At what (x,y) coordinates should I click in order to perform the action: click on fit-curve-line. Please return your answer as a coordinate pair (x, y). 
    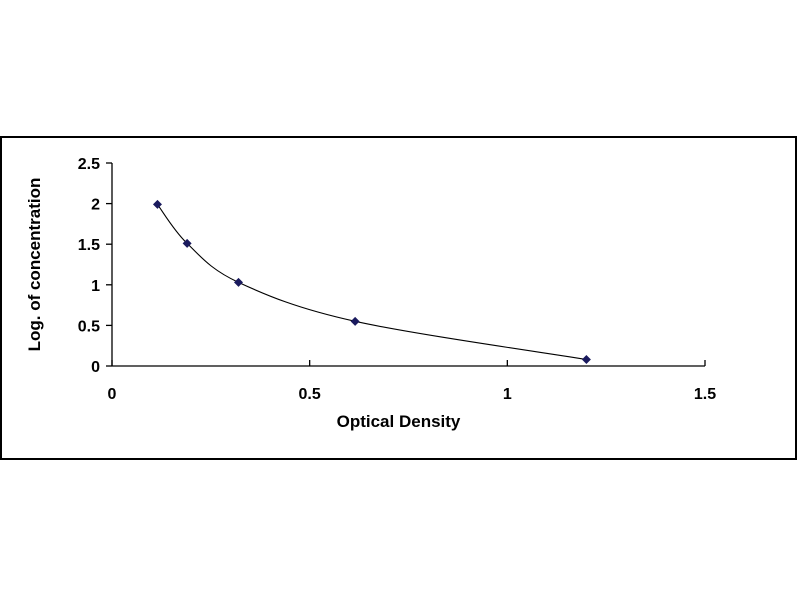
    Looking at the image, I should click on (372, 282).